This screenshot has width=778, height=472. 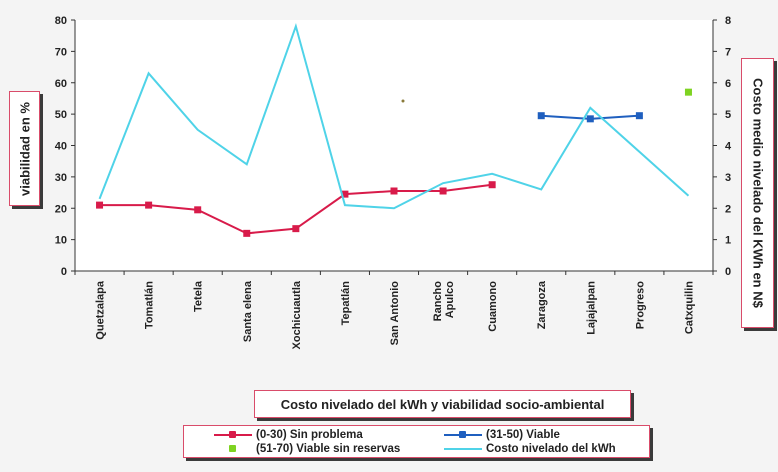 I want to click on left-tick-label: 20, so click(x=61, y=209).